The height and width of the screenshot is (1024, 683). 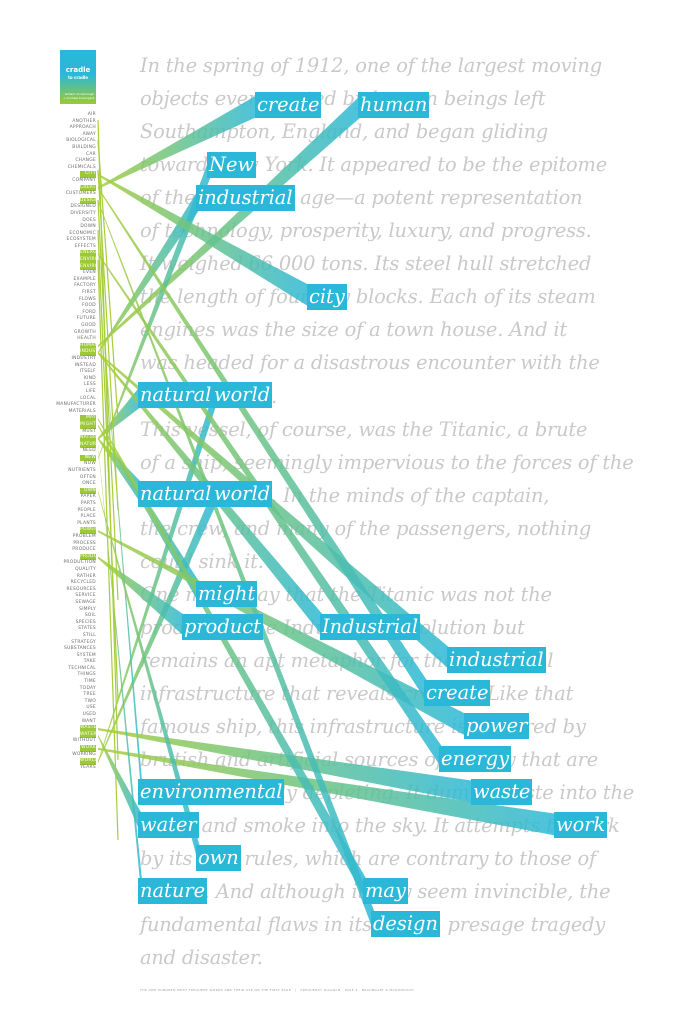 What do you see at coordinates (76, 405) in the screenshot?
I see `word-list-item: MANUFACTURER` at bounding box center [76, 405].